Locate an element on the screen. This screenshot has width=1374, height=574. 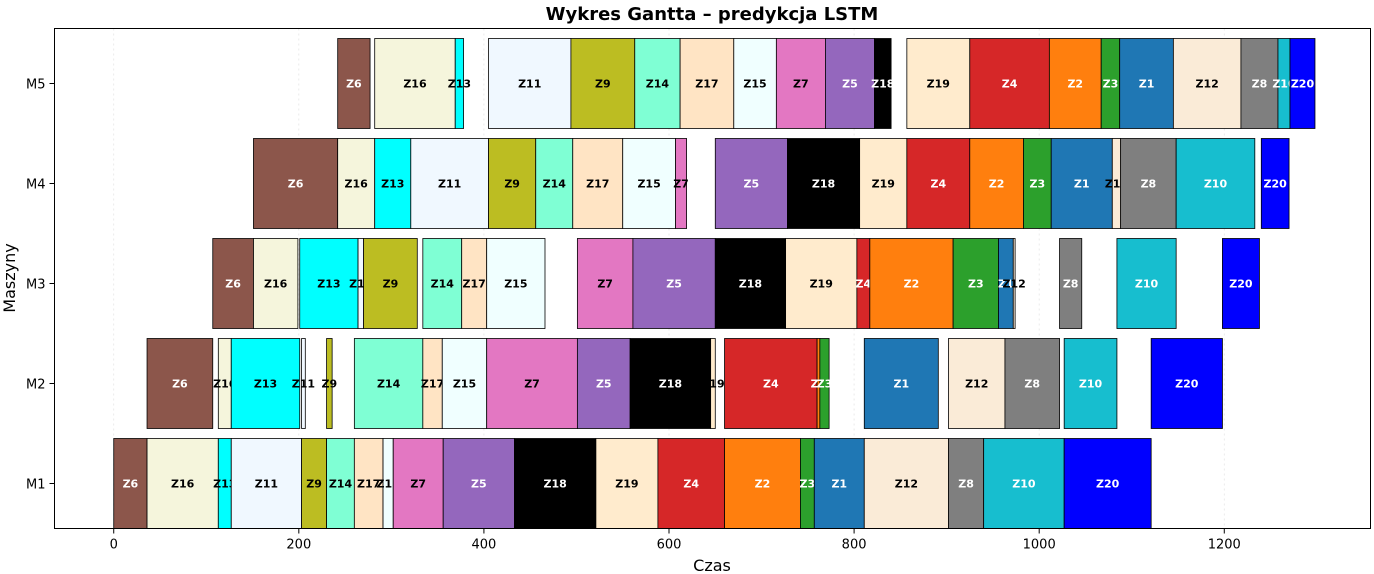
task-bar-m1-z19 is located at coordinates (627, 483).